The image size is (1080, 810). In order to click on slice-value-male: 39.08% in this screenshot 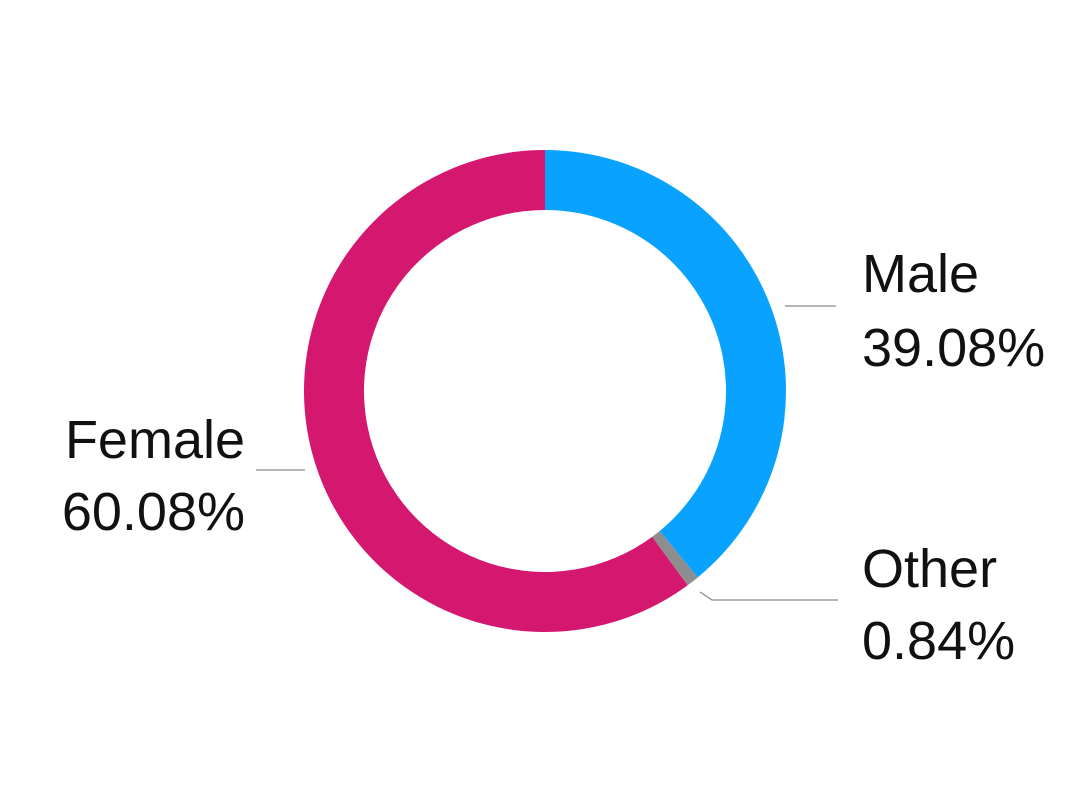, I will do `click(953, 348)`.